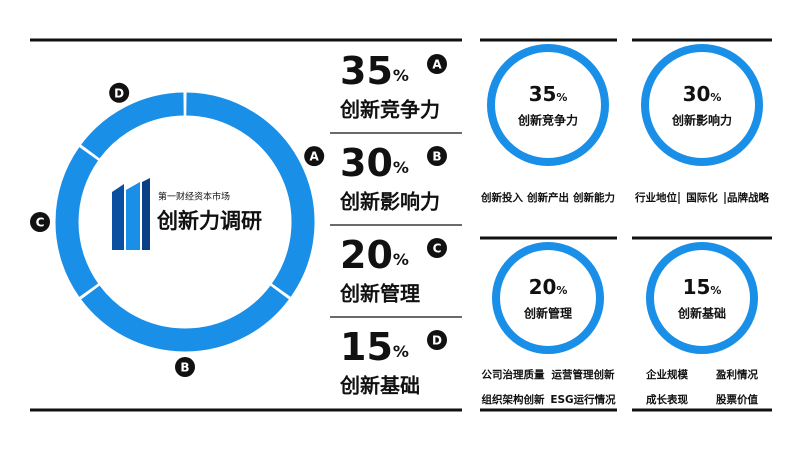 This screenshot has height=450, width=800. Describe the element at coordinates (655, 197) in the screenshot. I see `card-tag: 行业地位` at that location.